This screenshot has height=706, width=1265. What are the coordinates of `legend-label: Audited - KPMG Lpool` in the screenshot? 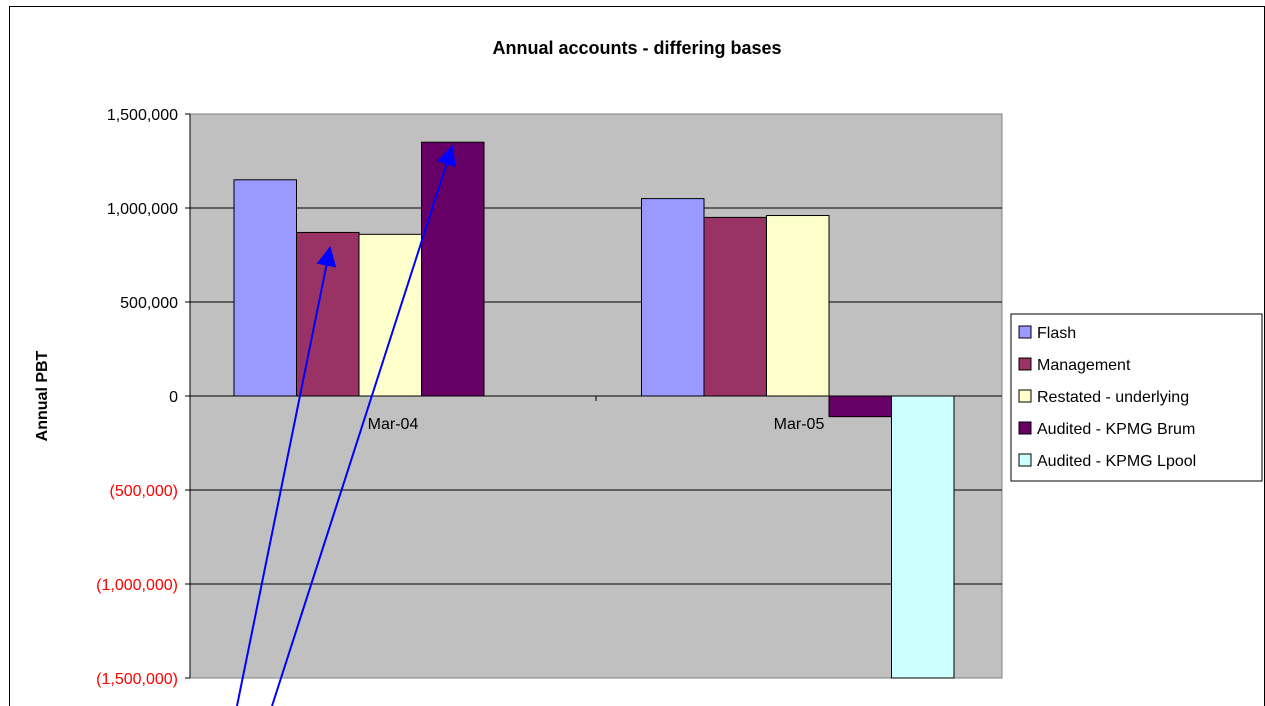 It's located at (1116, 461).